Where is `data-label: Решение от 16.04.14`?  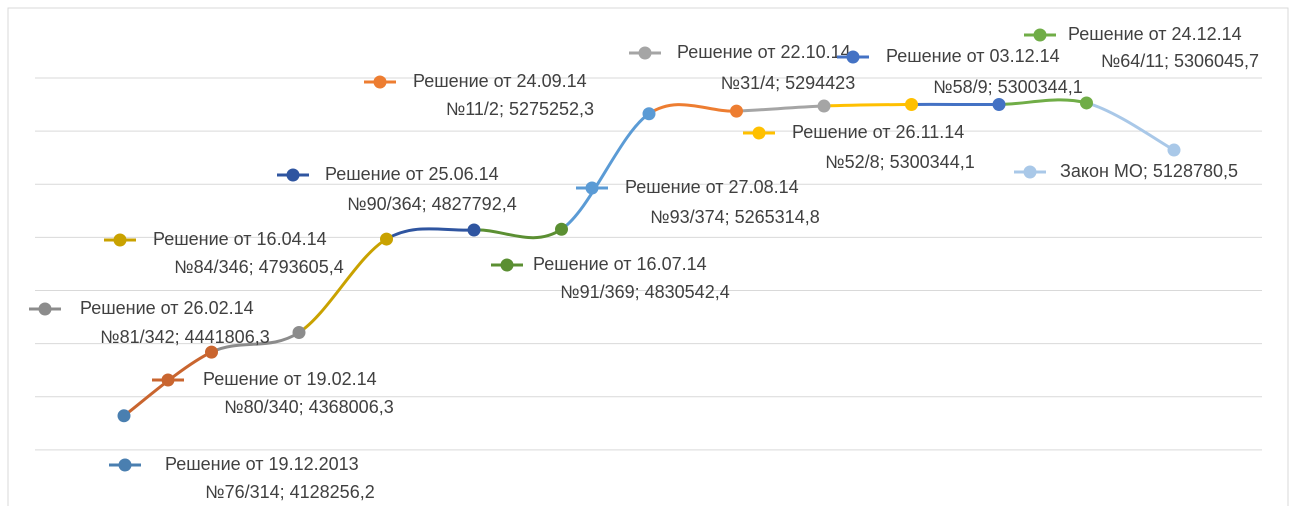
data-label: Решение от 16.04.14 is located at coordinates (240, 239).